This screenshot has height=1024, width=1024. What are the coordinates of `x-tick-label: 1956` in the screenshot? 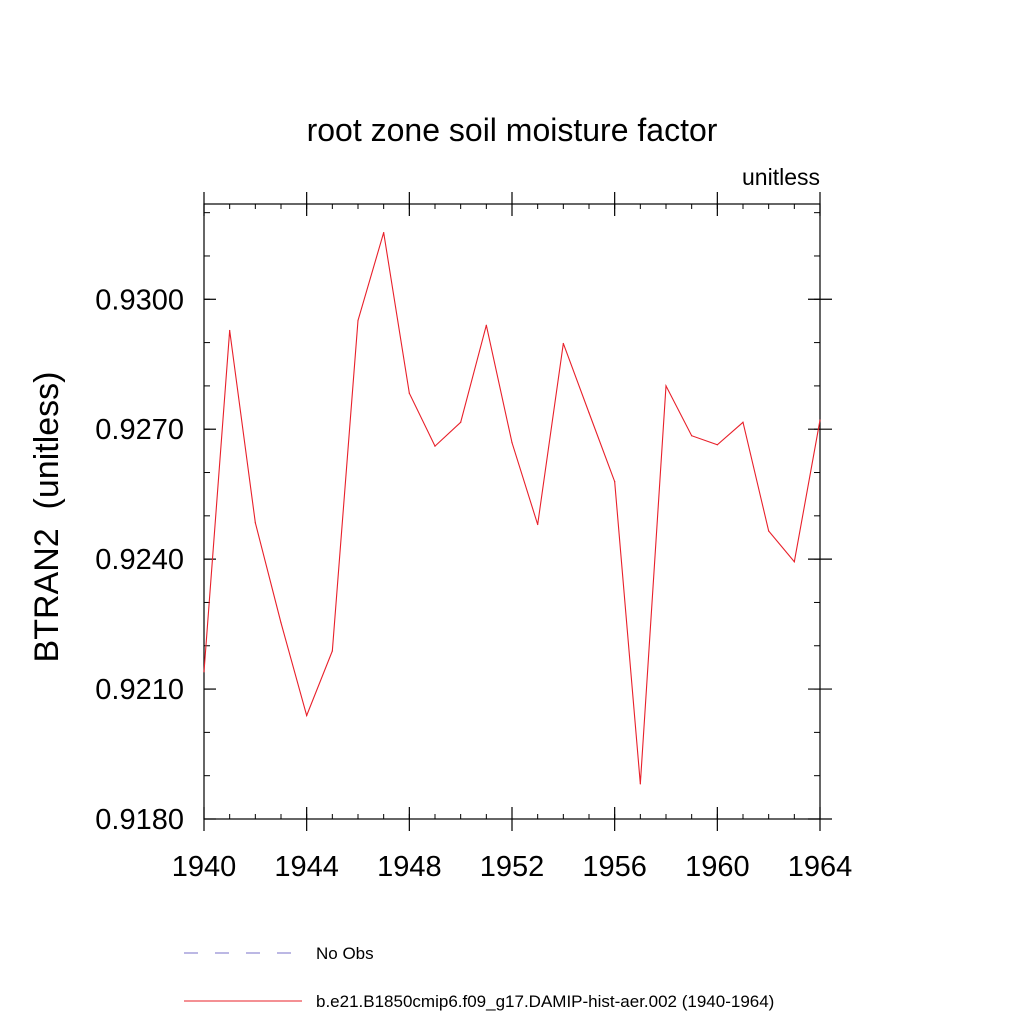 It's located at (614, 867).